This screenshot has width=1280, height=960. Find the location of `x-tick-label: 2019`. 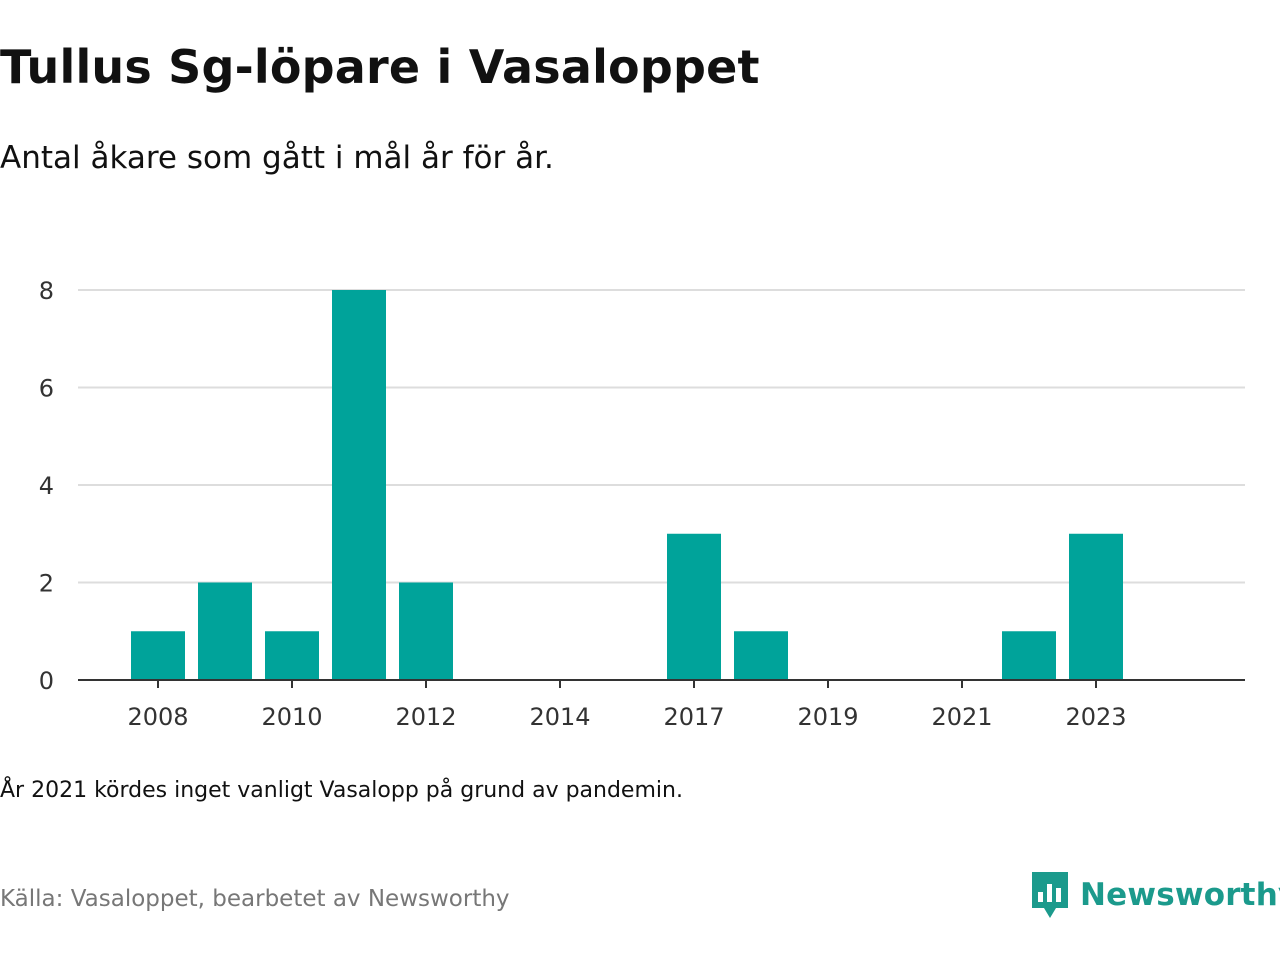

x-tick-label: 2019 is located at coordinates (827, 717).